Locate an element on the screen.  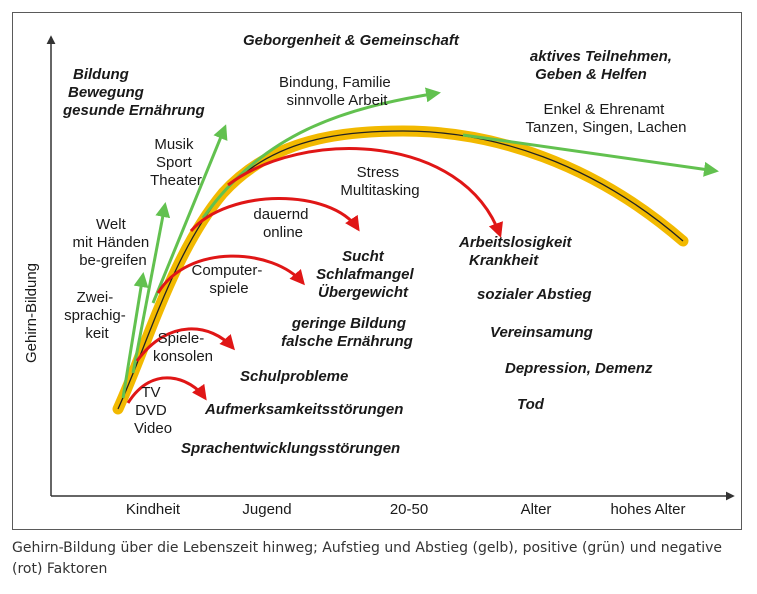
label-welt-haenden: Welt mit Händen be-greifen is located at coordinates (113, 242).